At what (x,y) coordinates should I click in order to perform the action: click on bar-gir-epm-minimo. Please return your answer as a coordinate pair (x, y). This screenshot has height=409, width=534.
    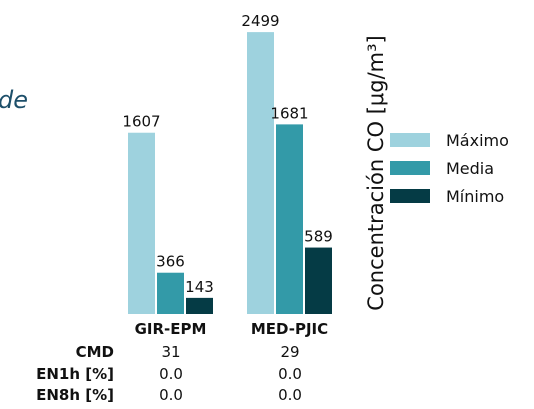
    Looking at the image, I should click on (199, 305).